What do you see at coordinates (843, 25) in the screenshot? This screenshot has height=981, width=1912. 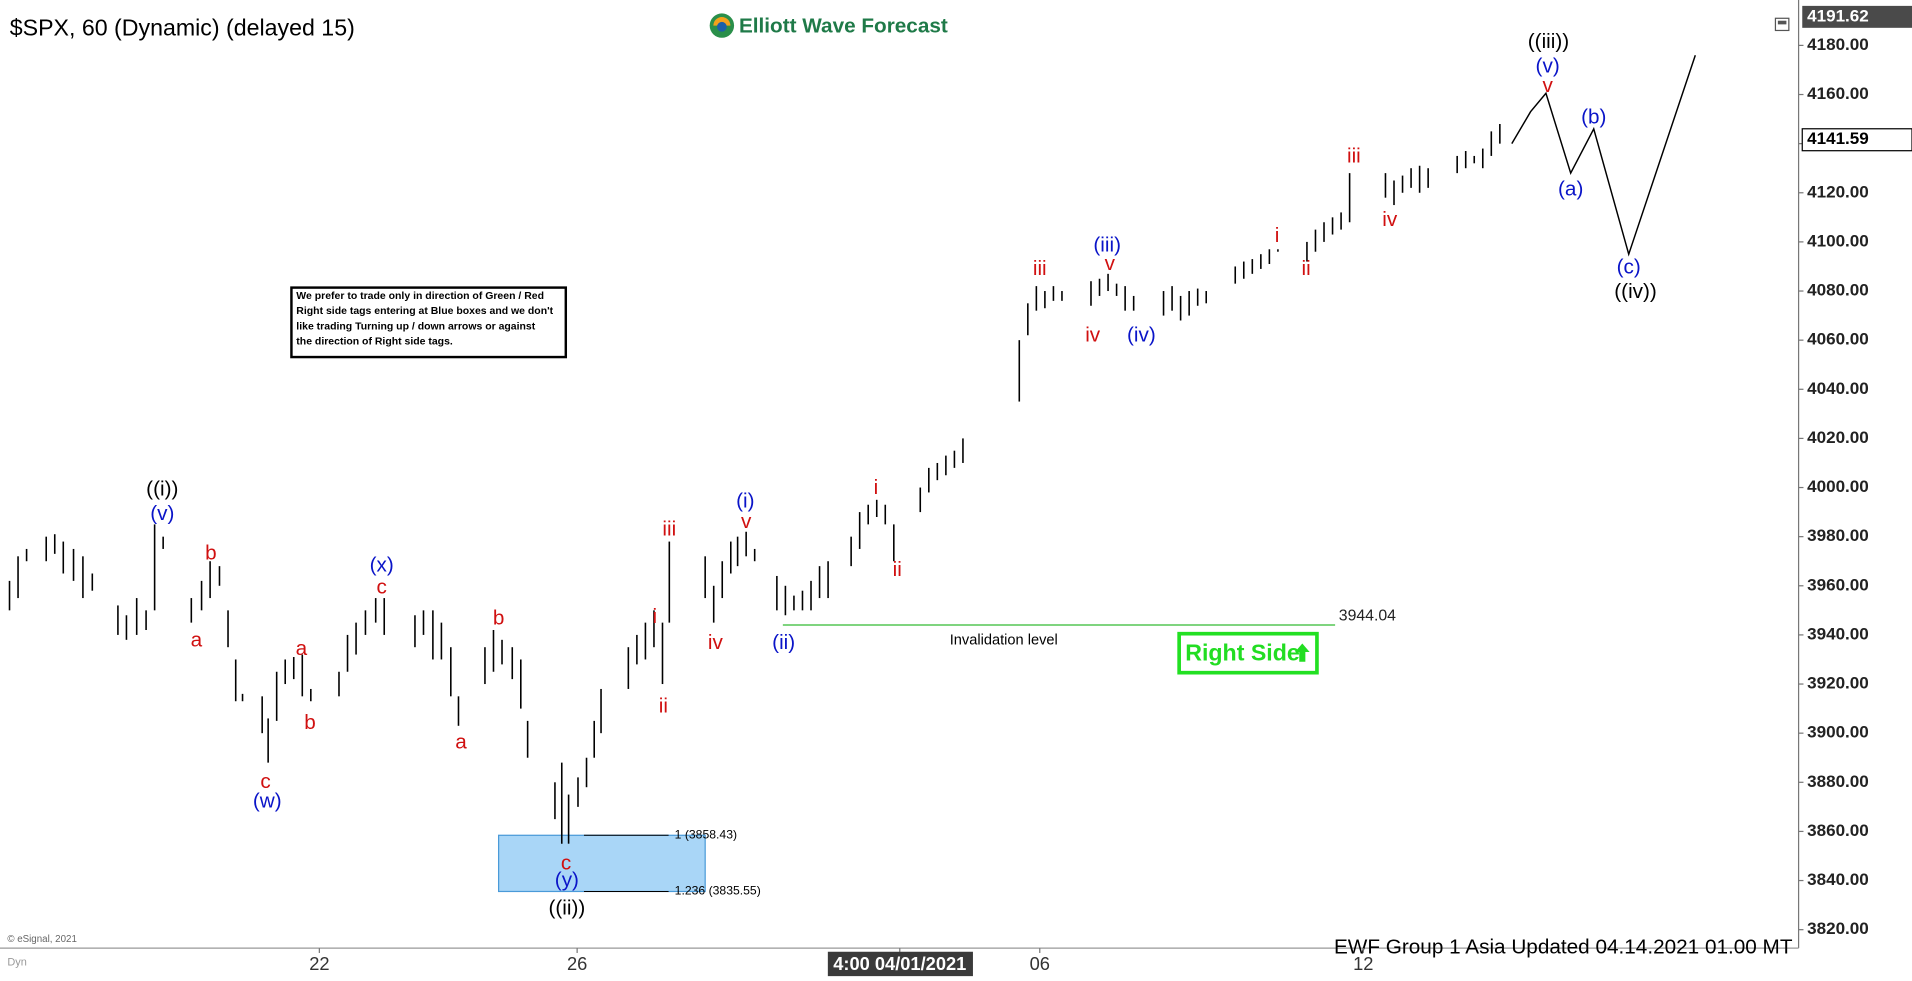 I see `logo-text: Elliott Wave Forecast` at bounding box center [843, 25].